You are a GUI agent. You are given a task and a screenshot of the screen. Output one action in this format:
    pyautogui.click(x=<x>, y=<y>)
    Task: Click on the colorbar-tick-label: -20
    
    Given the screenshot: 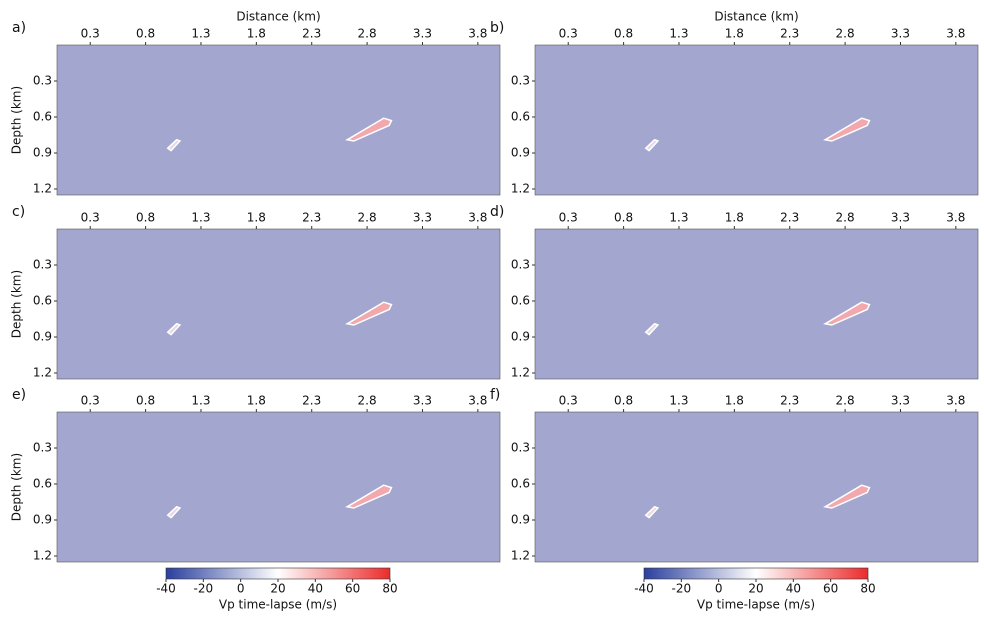 What is the action you would take?
    pyautogui.click(x=682, y=589)
    